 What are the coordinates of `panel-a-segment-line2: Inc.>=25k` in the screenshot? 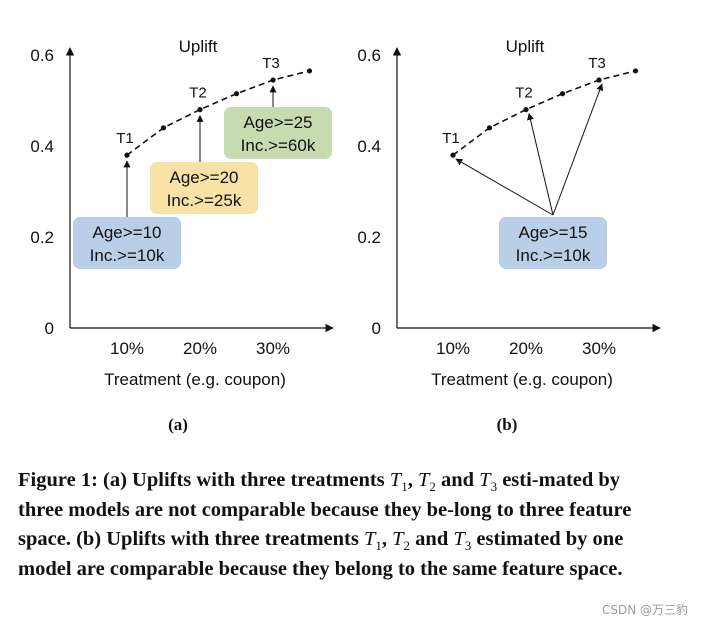 It's located at (204, 200).